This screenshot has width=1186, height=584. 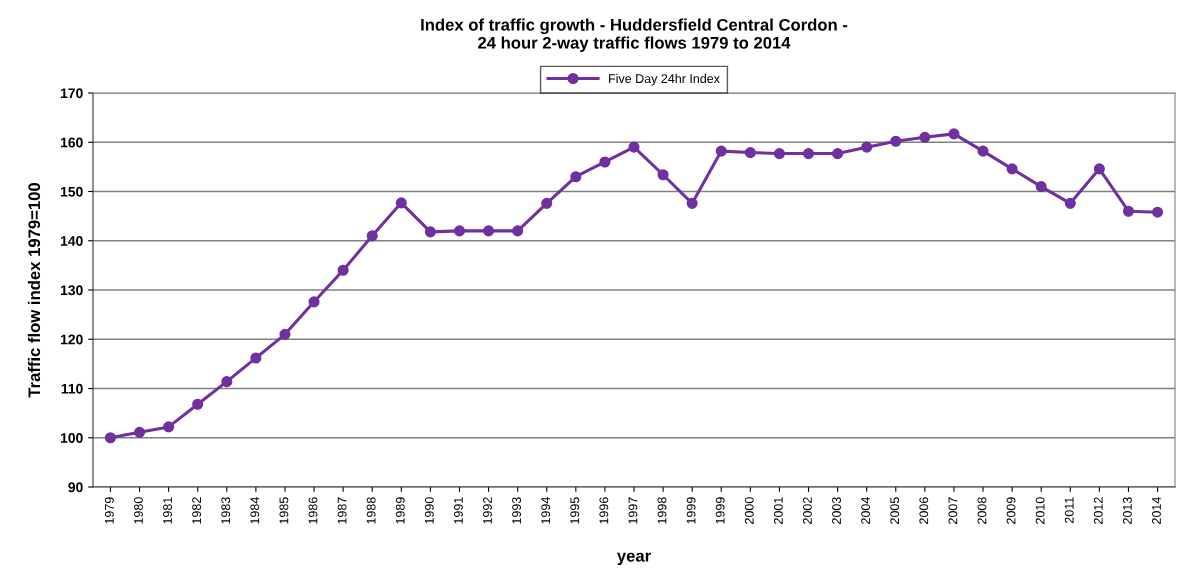 I want to click on x-tick-label: 1997, so click(x=633, y=510).